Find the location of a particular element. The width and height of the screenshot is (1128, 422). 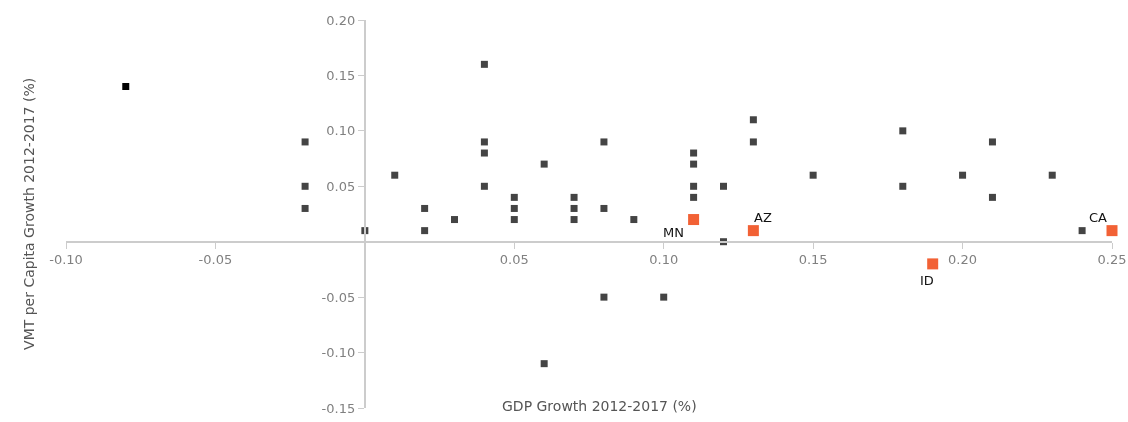

y-tick-label: -0.10 is located at coordinates (338, 353).